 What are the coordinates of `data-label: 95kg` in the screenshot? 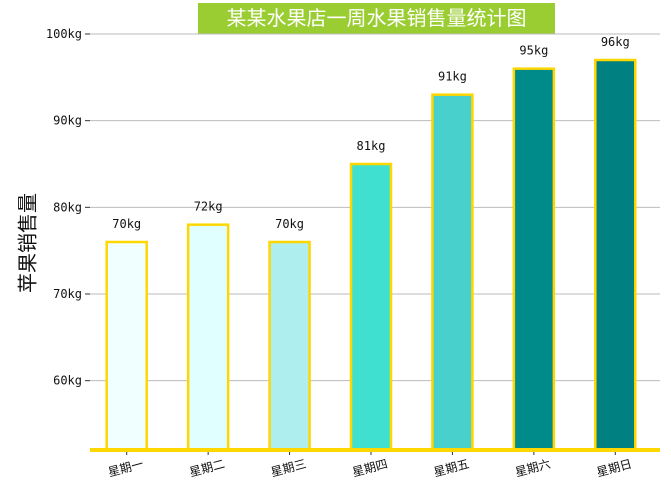 It's located at (533, 51).